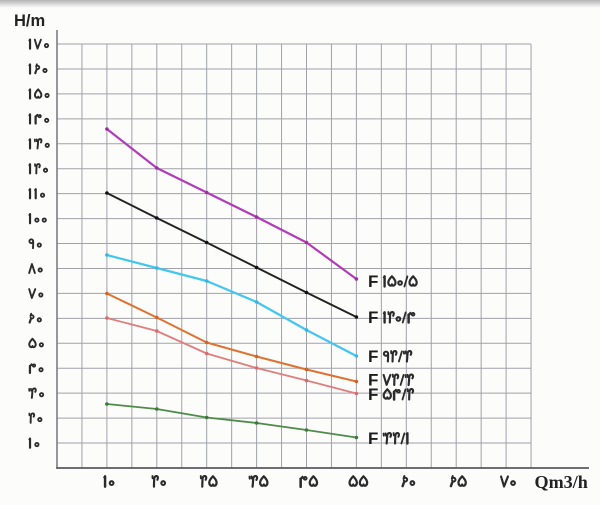  Describe the element at coordinates (561, 482) in the screenshot. I see `svg-text: Qm3/h` at that location.